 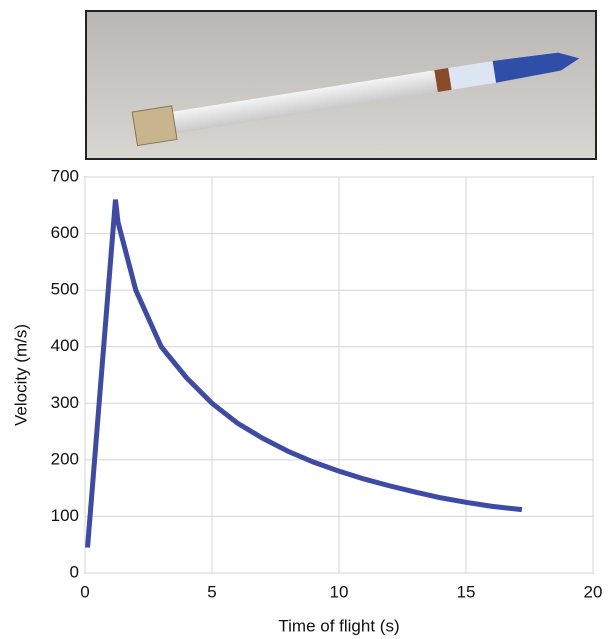 What do you see at coordinates (466, 591) in the screenshot?
I see `x-tick-label: 15` at bounding box center [466, 591].